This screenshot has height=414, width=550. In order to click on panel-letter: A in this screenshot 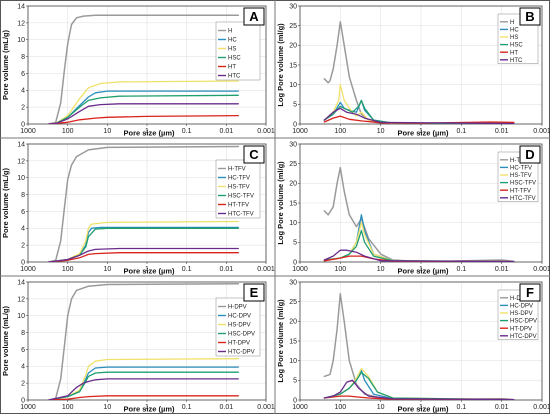, I will do `click(254, 16)`.